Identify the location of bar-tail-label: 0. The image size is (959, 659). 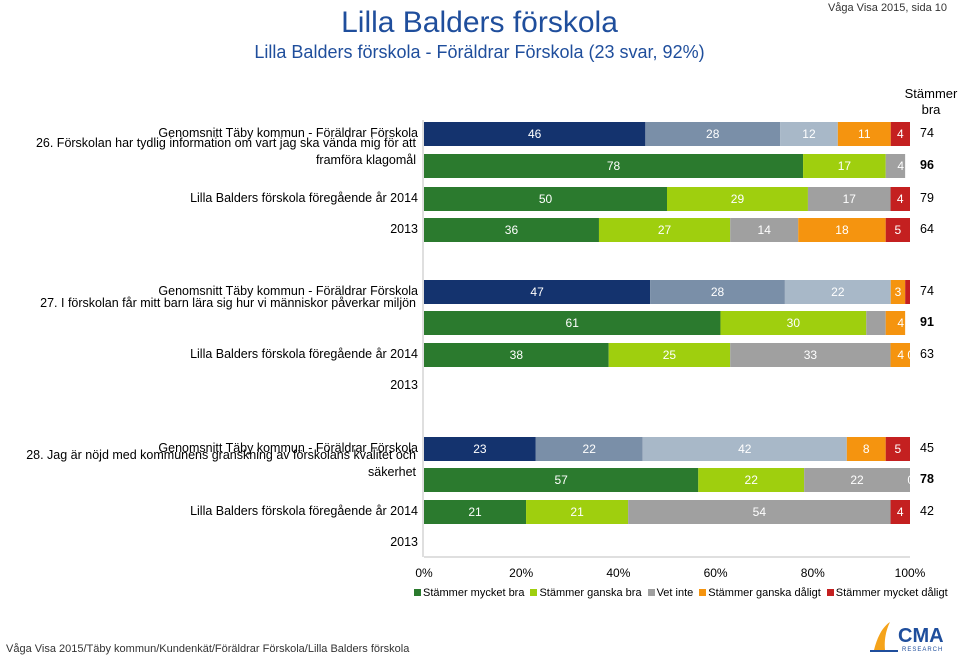
(910, 480).